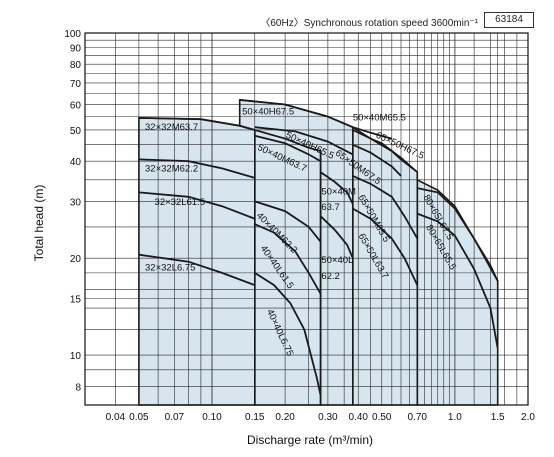  I want to click on curve-50×40M63.7, so click(337, 188).